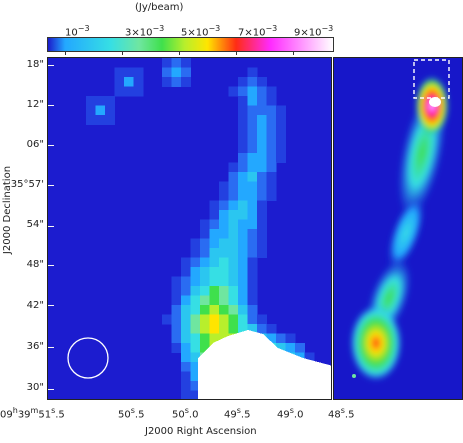 The image size is (463, 443). I want to click on x-tick-50-0: 50s.0, so click(185, 413).